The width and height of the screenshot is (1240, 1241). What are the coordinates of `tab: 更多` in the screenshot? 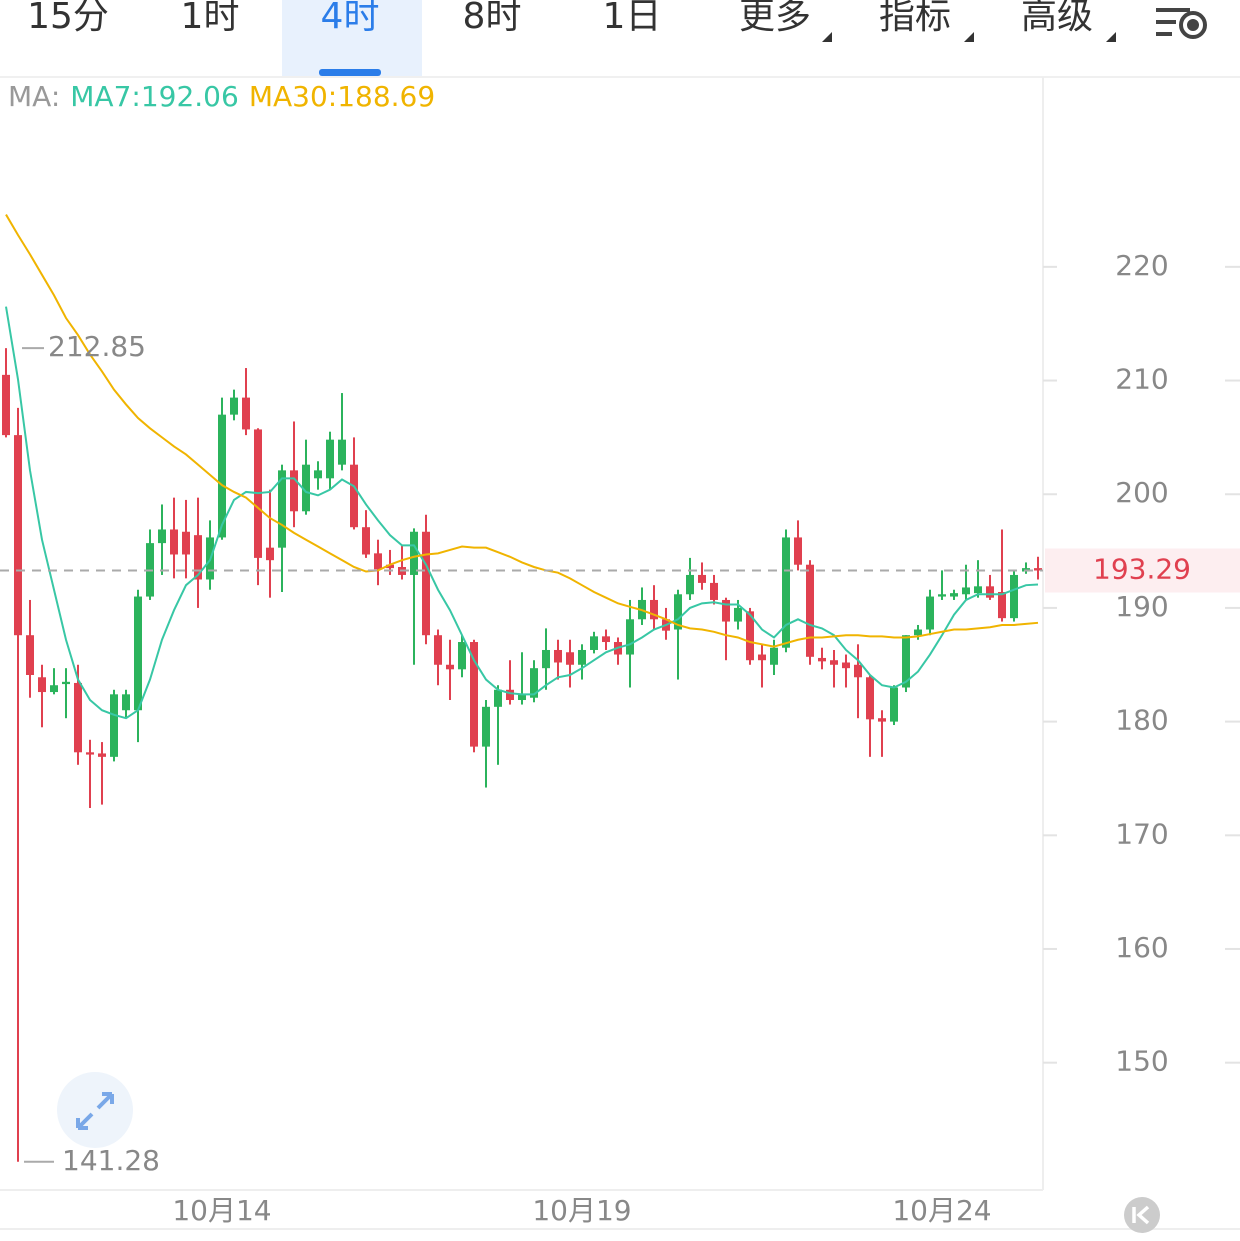 It's located at (775, 18).